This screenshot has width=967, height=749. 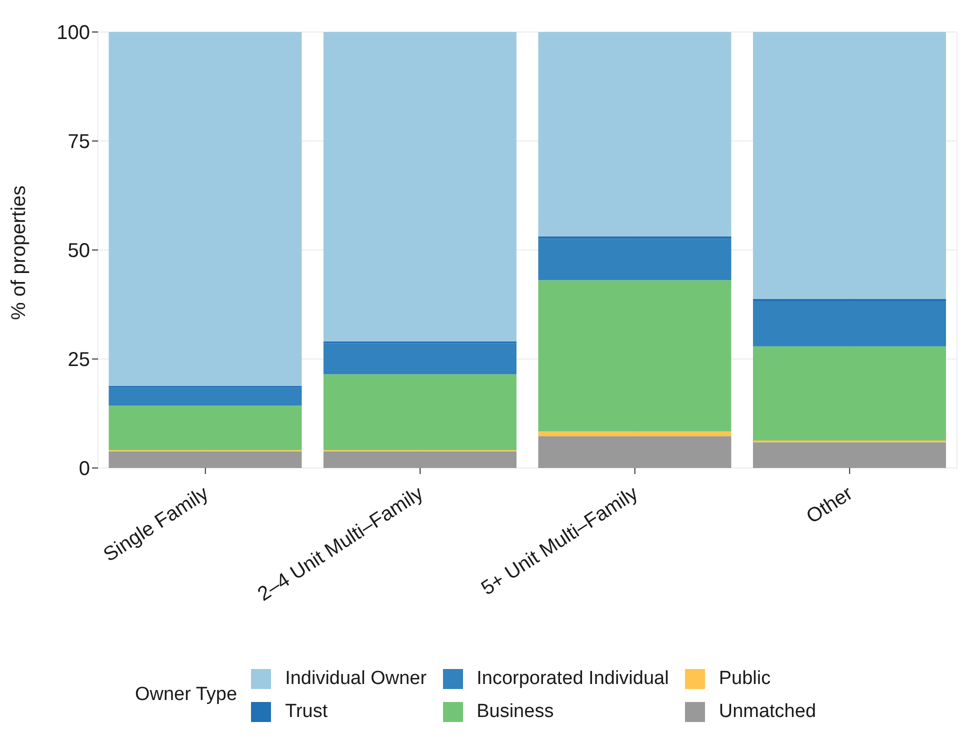 I want to click on legend-label: Trust, so click(x=306, y=711).